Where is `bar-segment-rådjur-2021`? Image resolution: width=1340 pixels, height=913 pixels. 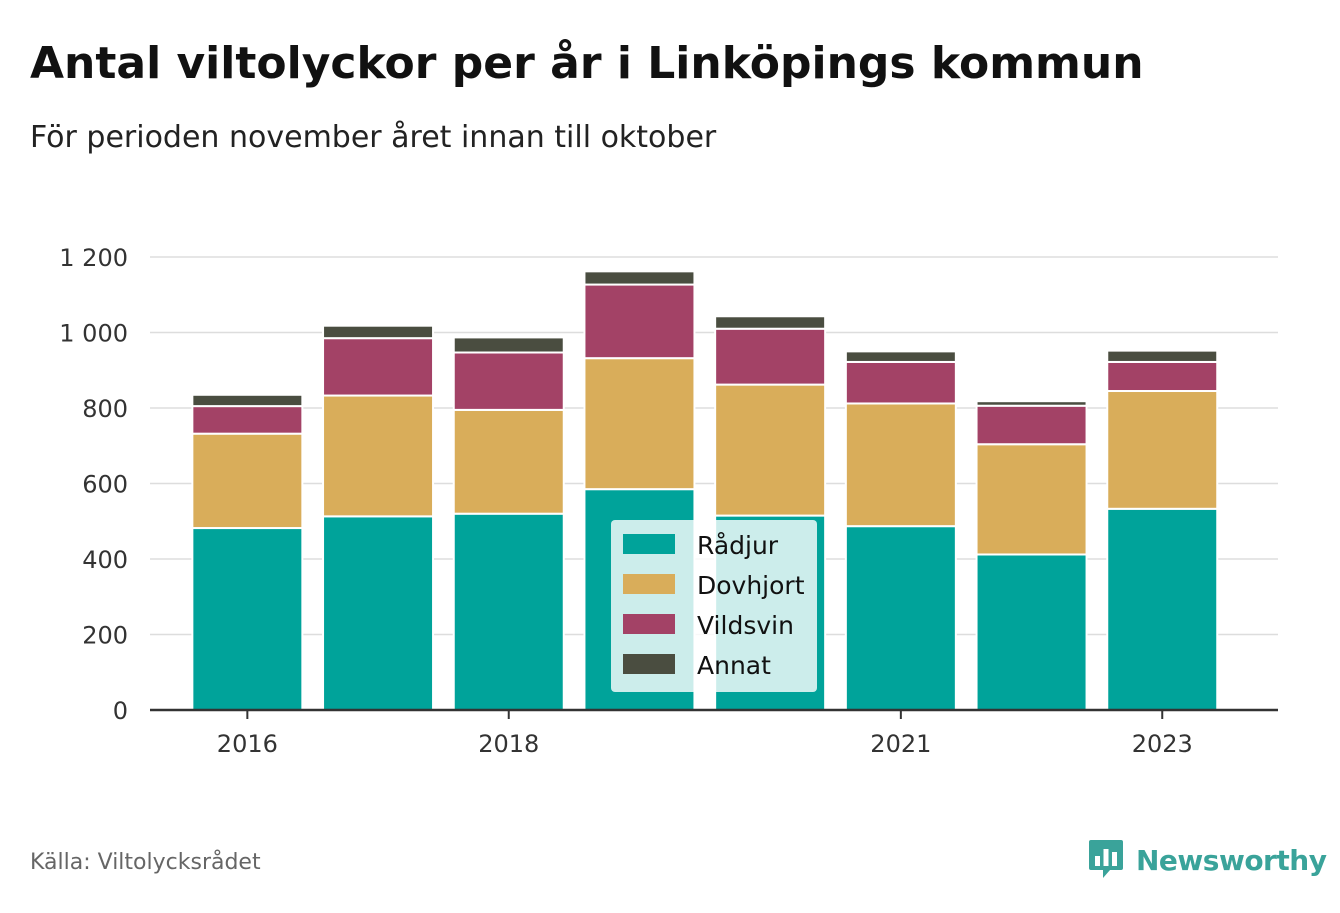
bar-segment-rådjur-2021 is located at coordinates (900, 618).